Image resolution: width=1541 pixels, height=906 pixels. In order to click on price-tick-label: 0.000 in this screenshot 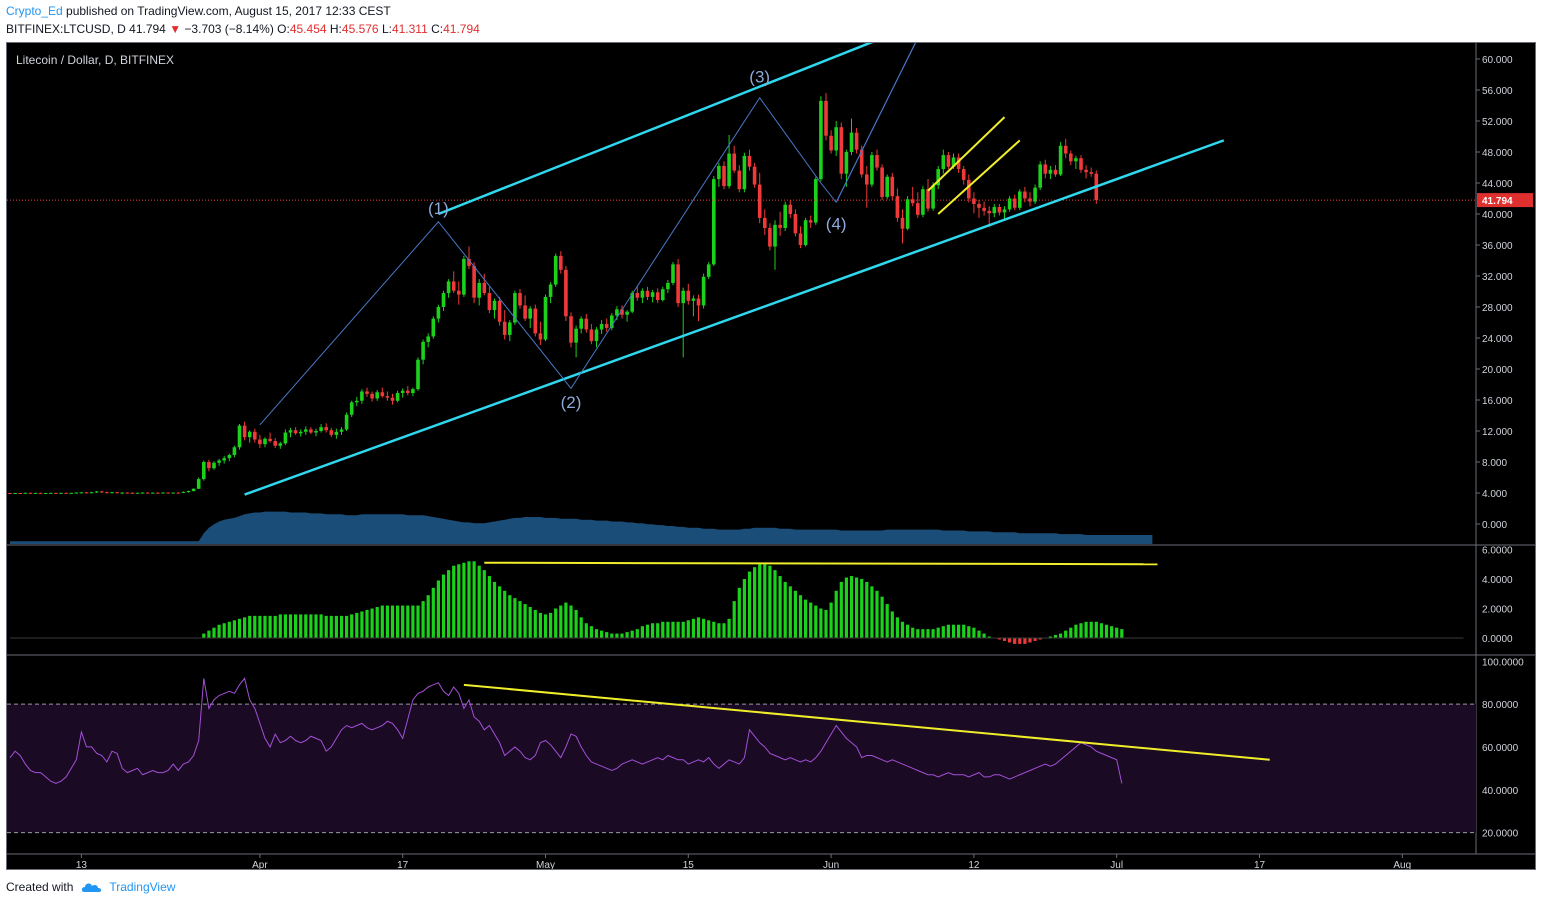, I will do `click(1494, 525)`.